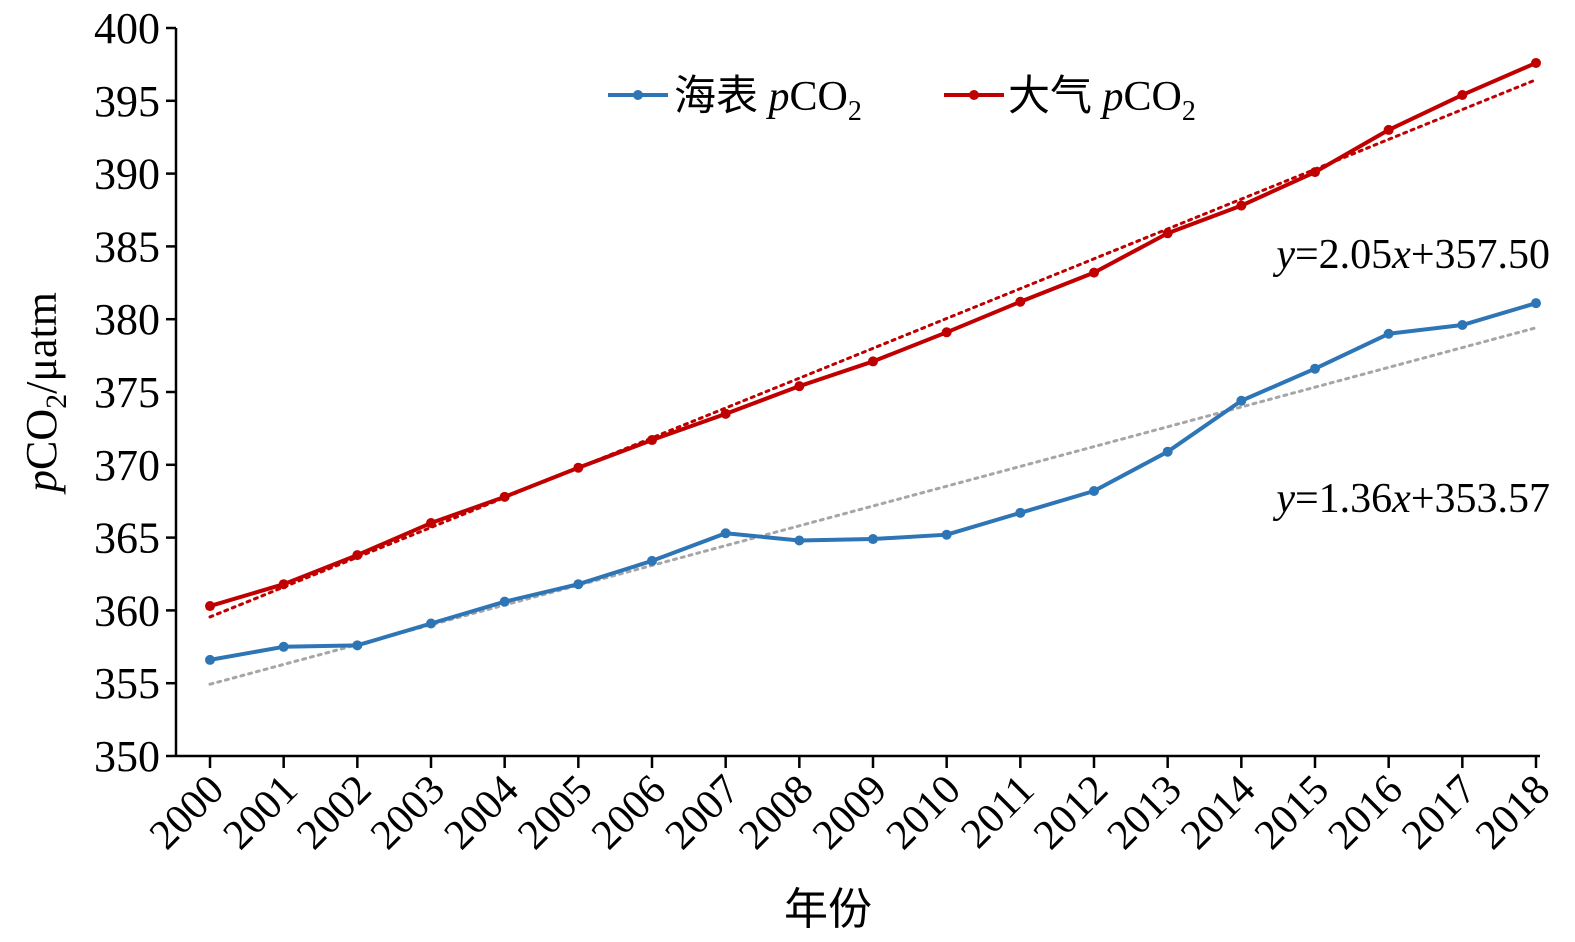  Describe the element at coordinates (855, 111) in the screenshot. I see `legend-label-sea-sub: 2` at that location.